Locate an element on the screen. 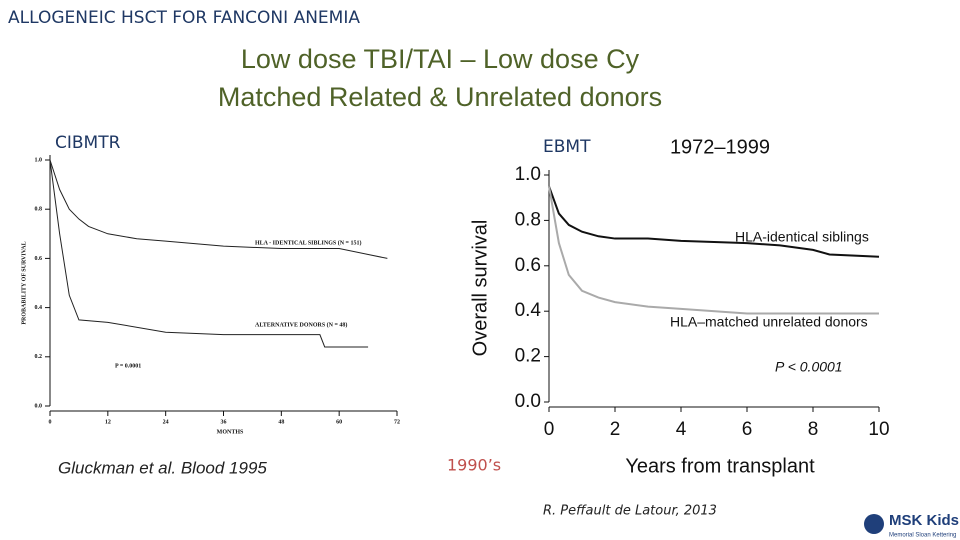 This screenshot has width=960, height=540. y-axis-label: Overall survival is located at coordinates (480, 288).